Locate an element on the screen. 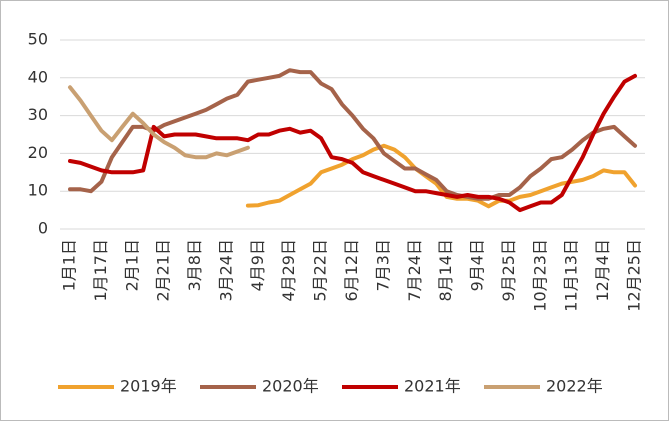  x-tick-label: 3月8日 is located at coordinates (194, 265).